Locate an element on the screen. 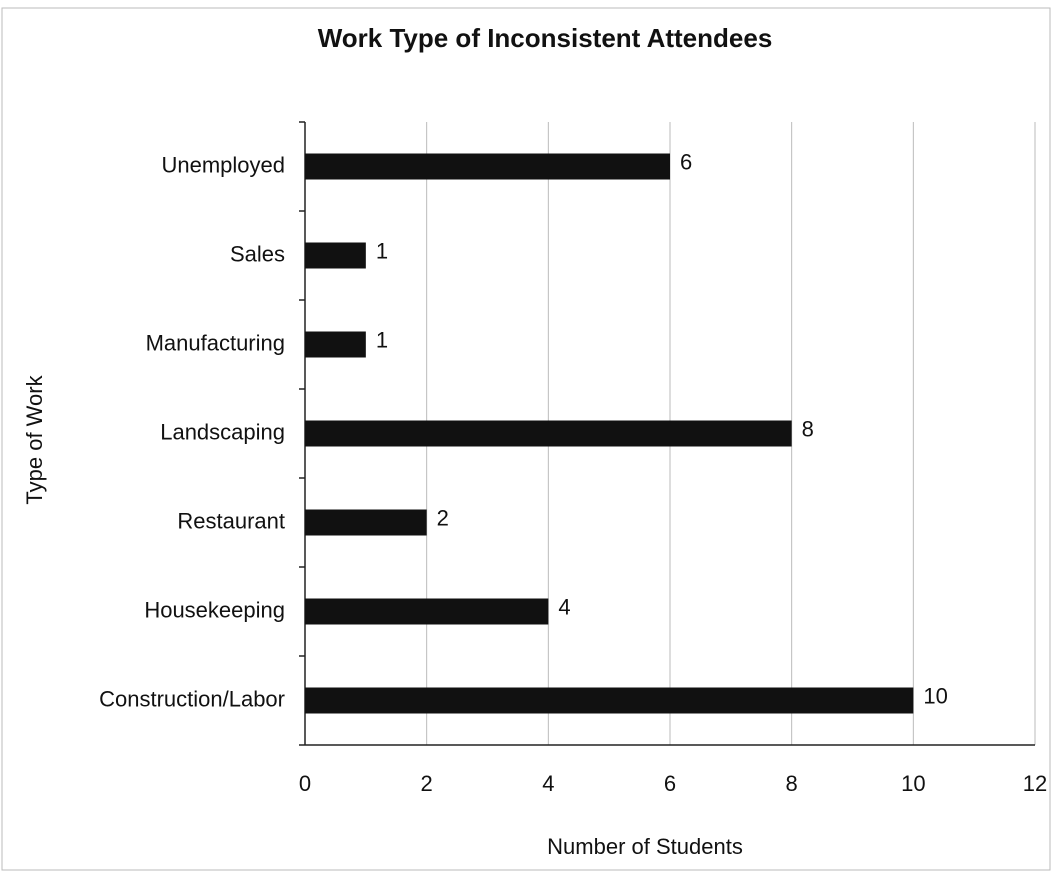 This screenshot has height=872, width=1054. y-tick-label: Unemployed is located at coordinates (223, 164).